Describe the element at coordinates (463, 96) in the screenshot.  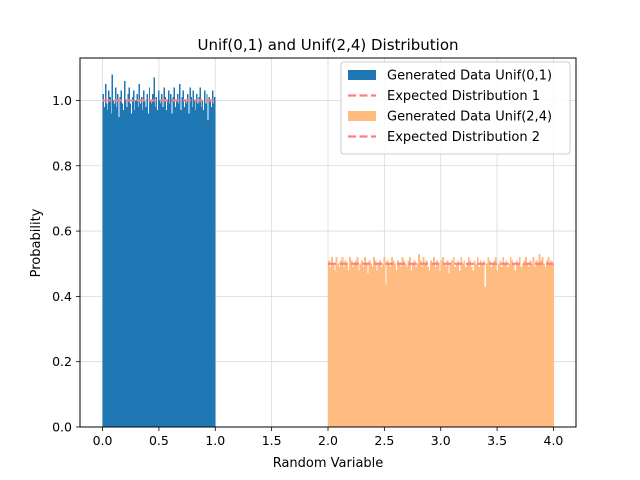
I see `legend-label: Expected Distribution 1` at that location.